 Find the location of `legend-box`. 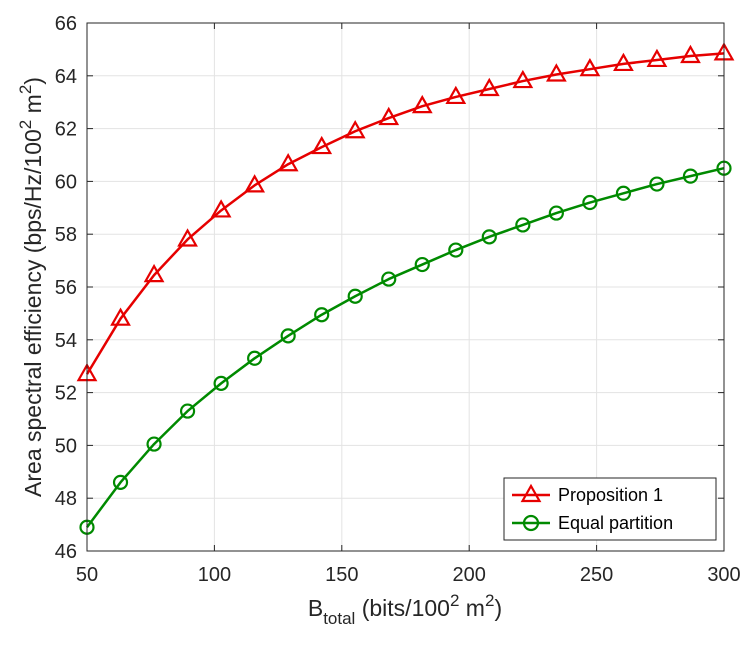

legend-box is located at coordinates (610, 509).